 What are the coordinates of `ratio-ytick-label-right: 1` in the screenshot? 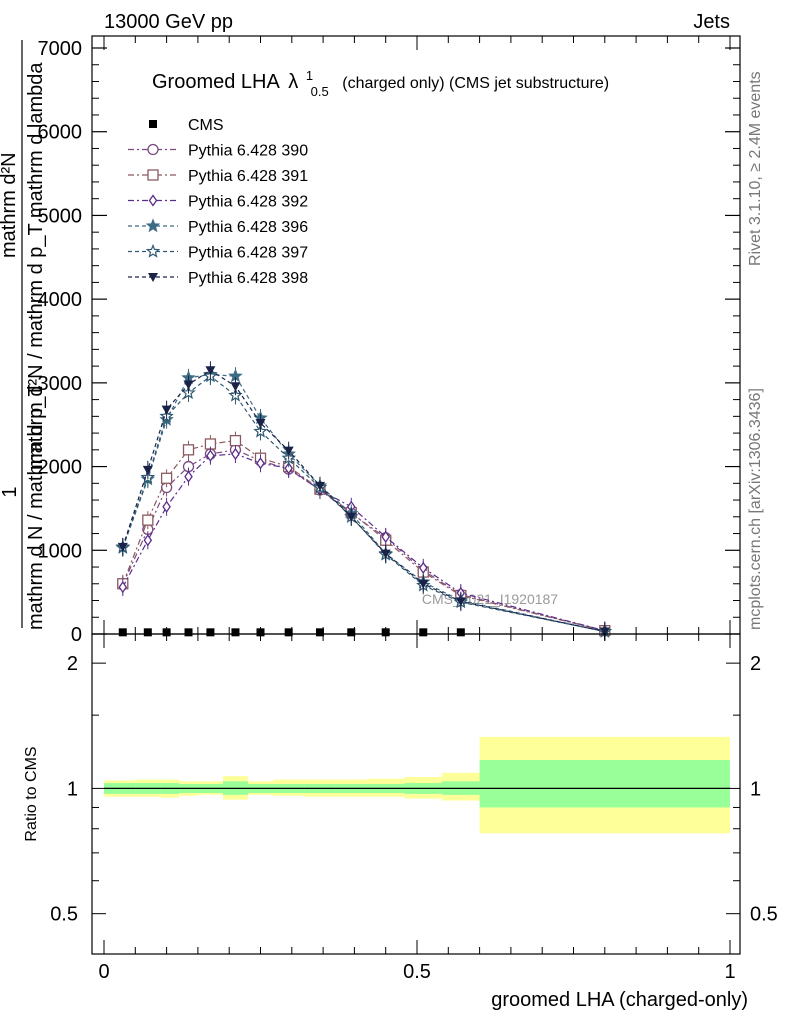 It's located at (755, 789).